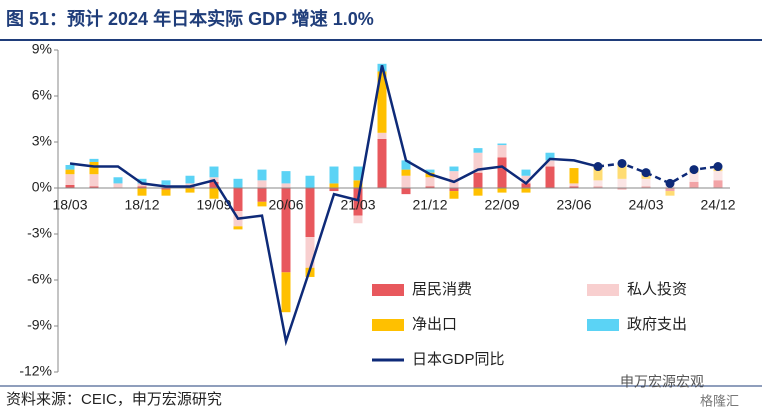  Describe the element at coordinates (657, 289) in the screenshot. I see `legend-label: 私人投资` at that location.